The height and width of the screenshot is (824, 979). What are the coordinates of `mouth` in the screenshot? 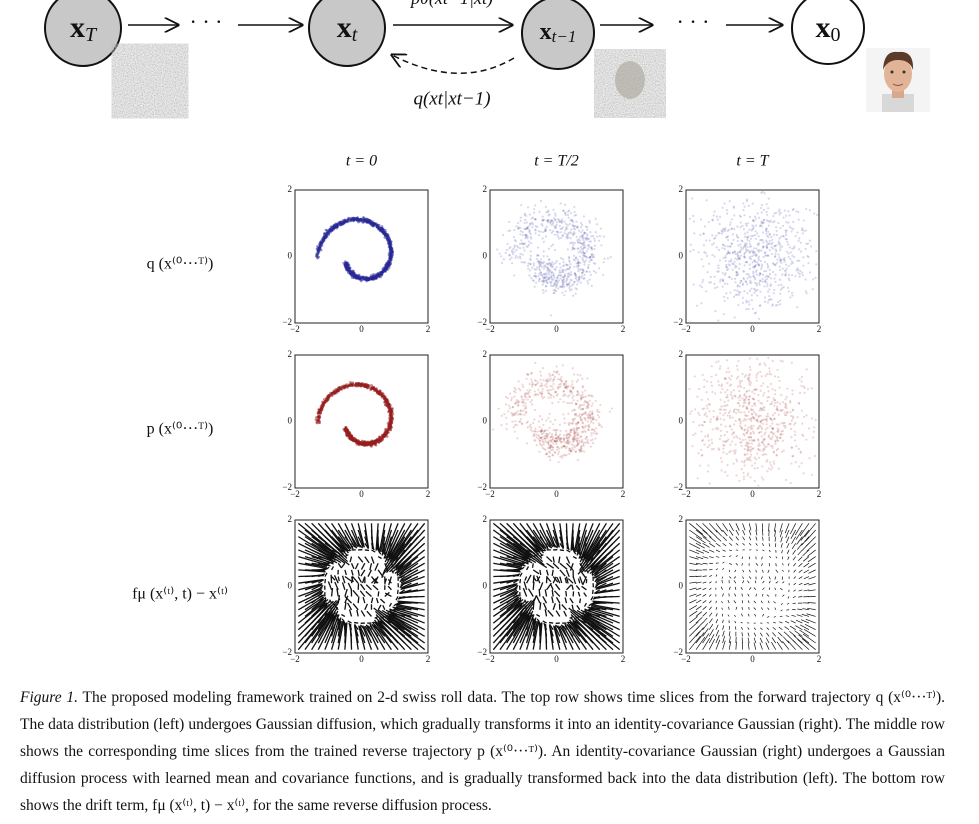 It's located at (898, 84).